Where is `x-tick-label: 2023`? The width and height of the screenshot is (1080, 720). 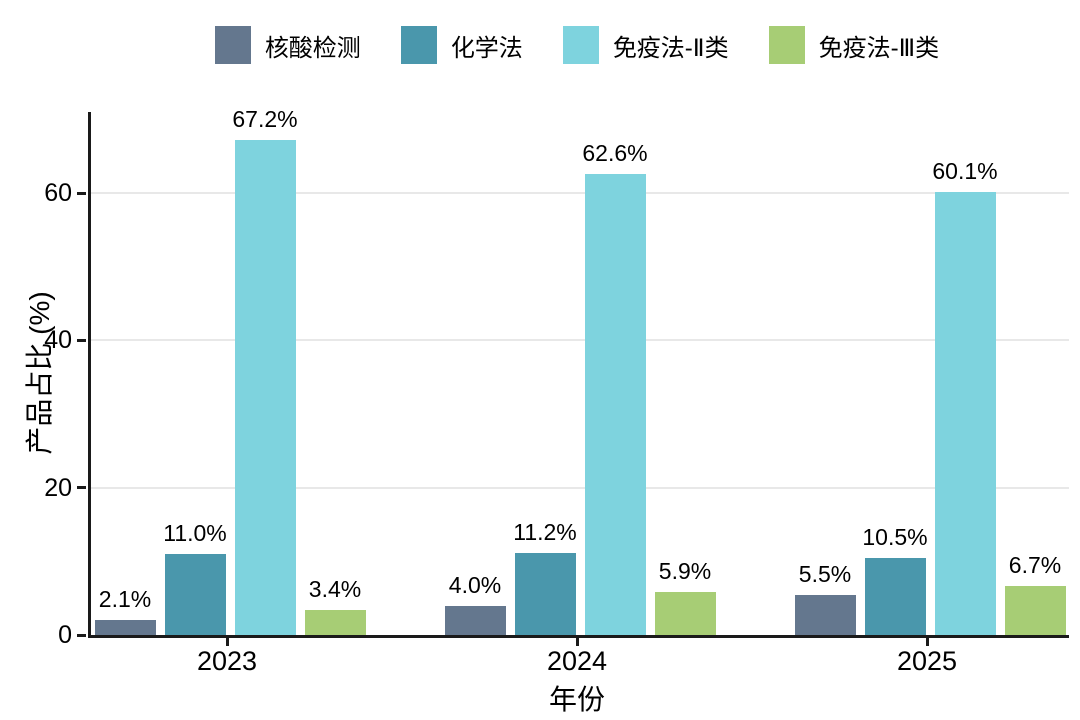
x-tick-label: 2023 is located at coordinates (227, 661).